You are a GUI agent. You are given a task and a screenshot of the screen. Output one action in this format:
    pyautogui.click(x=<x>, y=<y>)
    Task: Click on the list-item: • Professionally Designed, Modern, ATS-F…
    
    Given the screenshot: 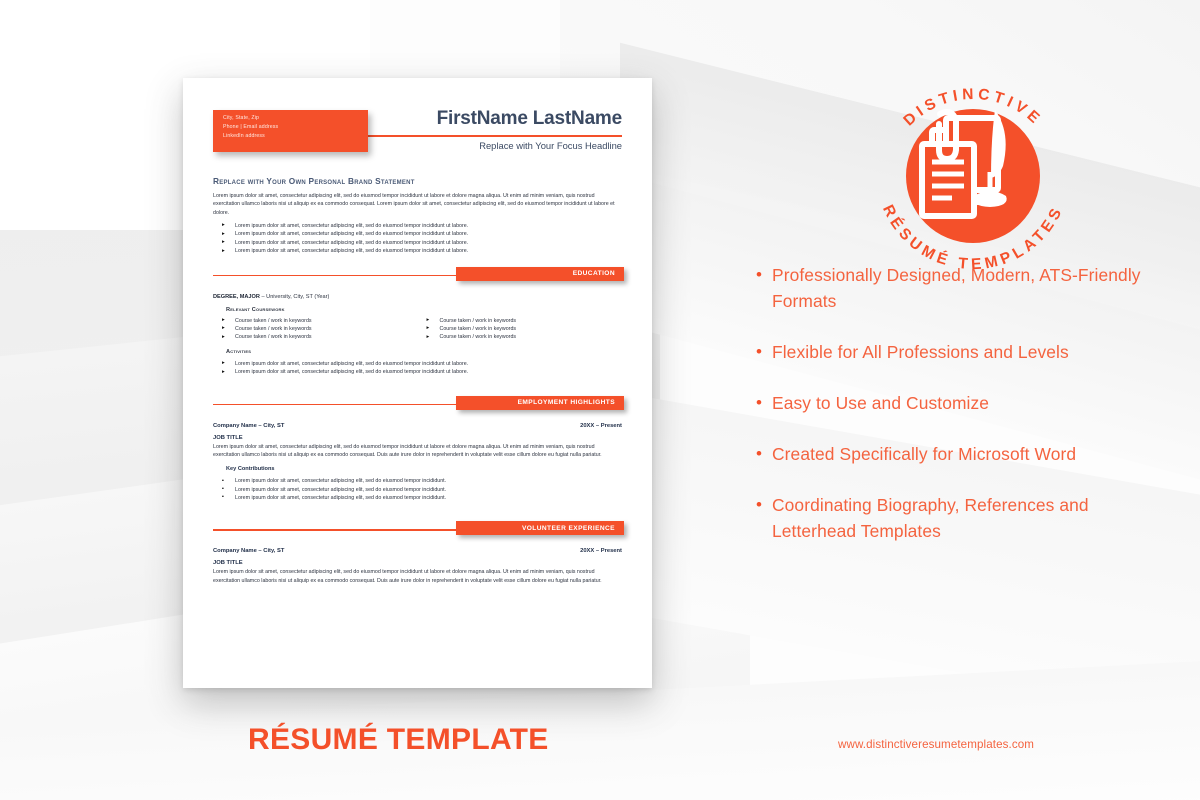 What is the action you would take?
    pyautogui.click(x=956, y=288)
    